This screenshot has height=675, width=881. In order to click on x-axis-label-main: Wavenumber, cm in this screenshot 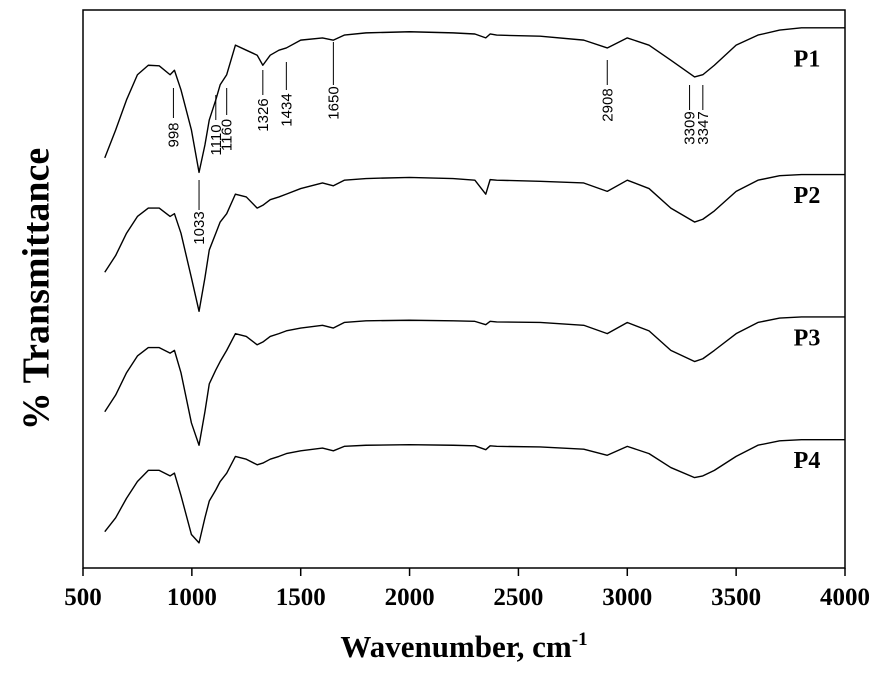, I will do `click(456, 646)`.